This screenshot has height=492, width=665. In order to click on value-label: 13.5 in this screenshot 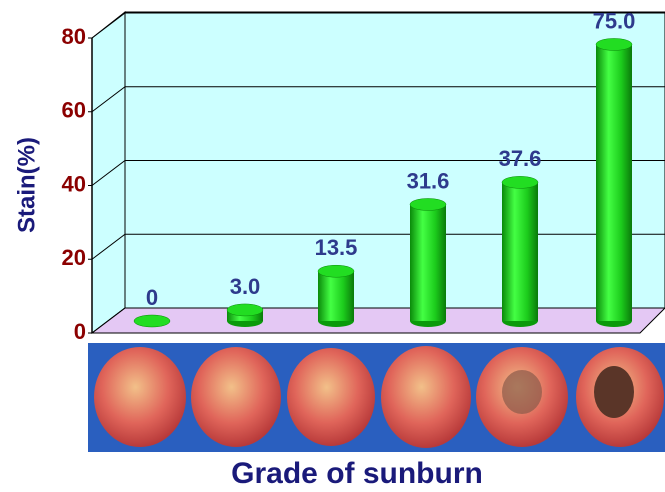, I will do `click(336, 247)`.